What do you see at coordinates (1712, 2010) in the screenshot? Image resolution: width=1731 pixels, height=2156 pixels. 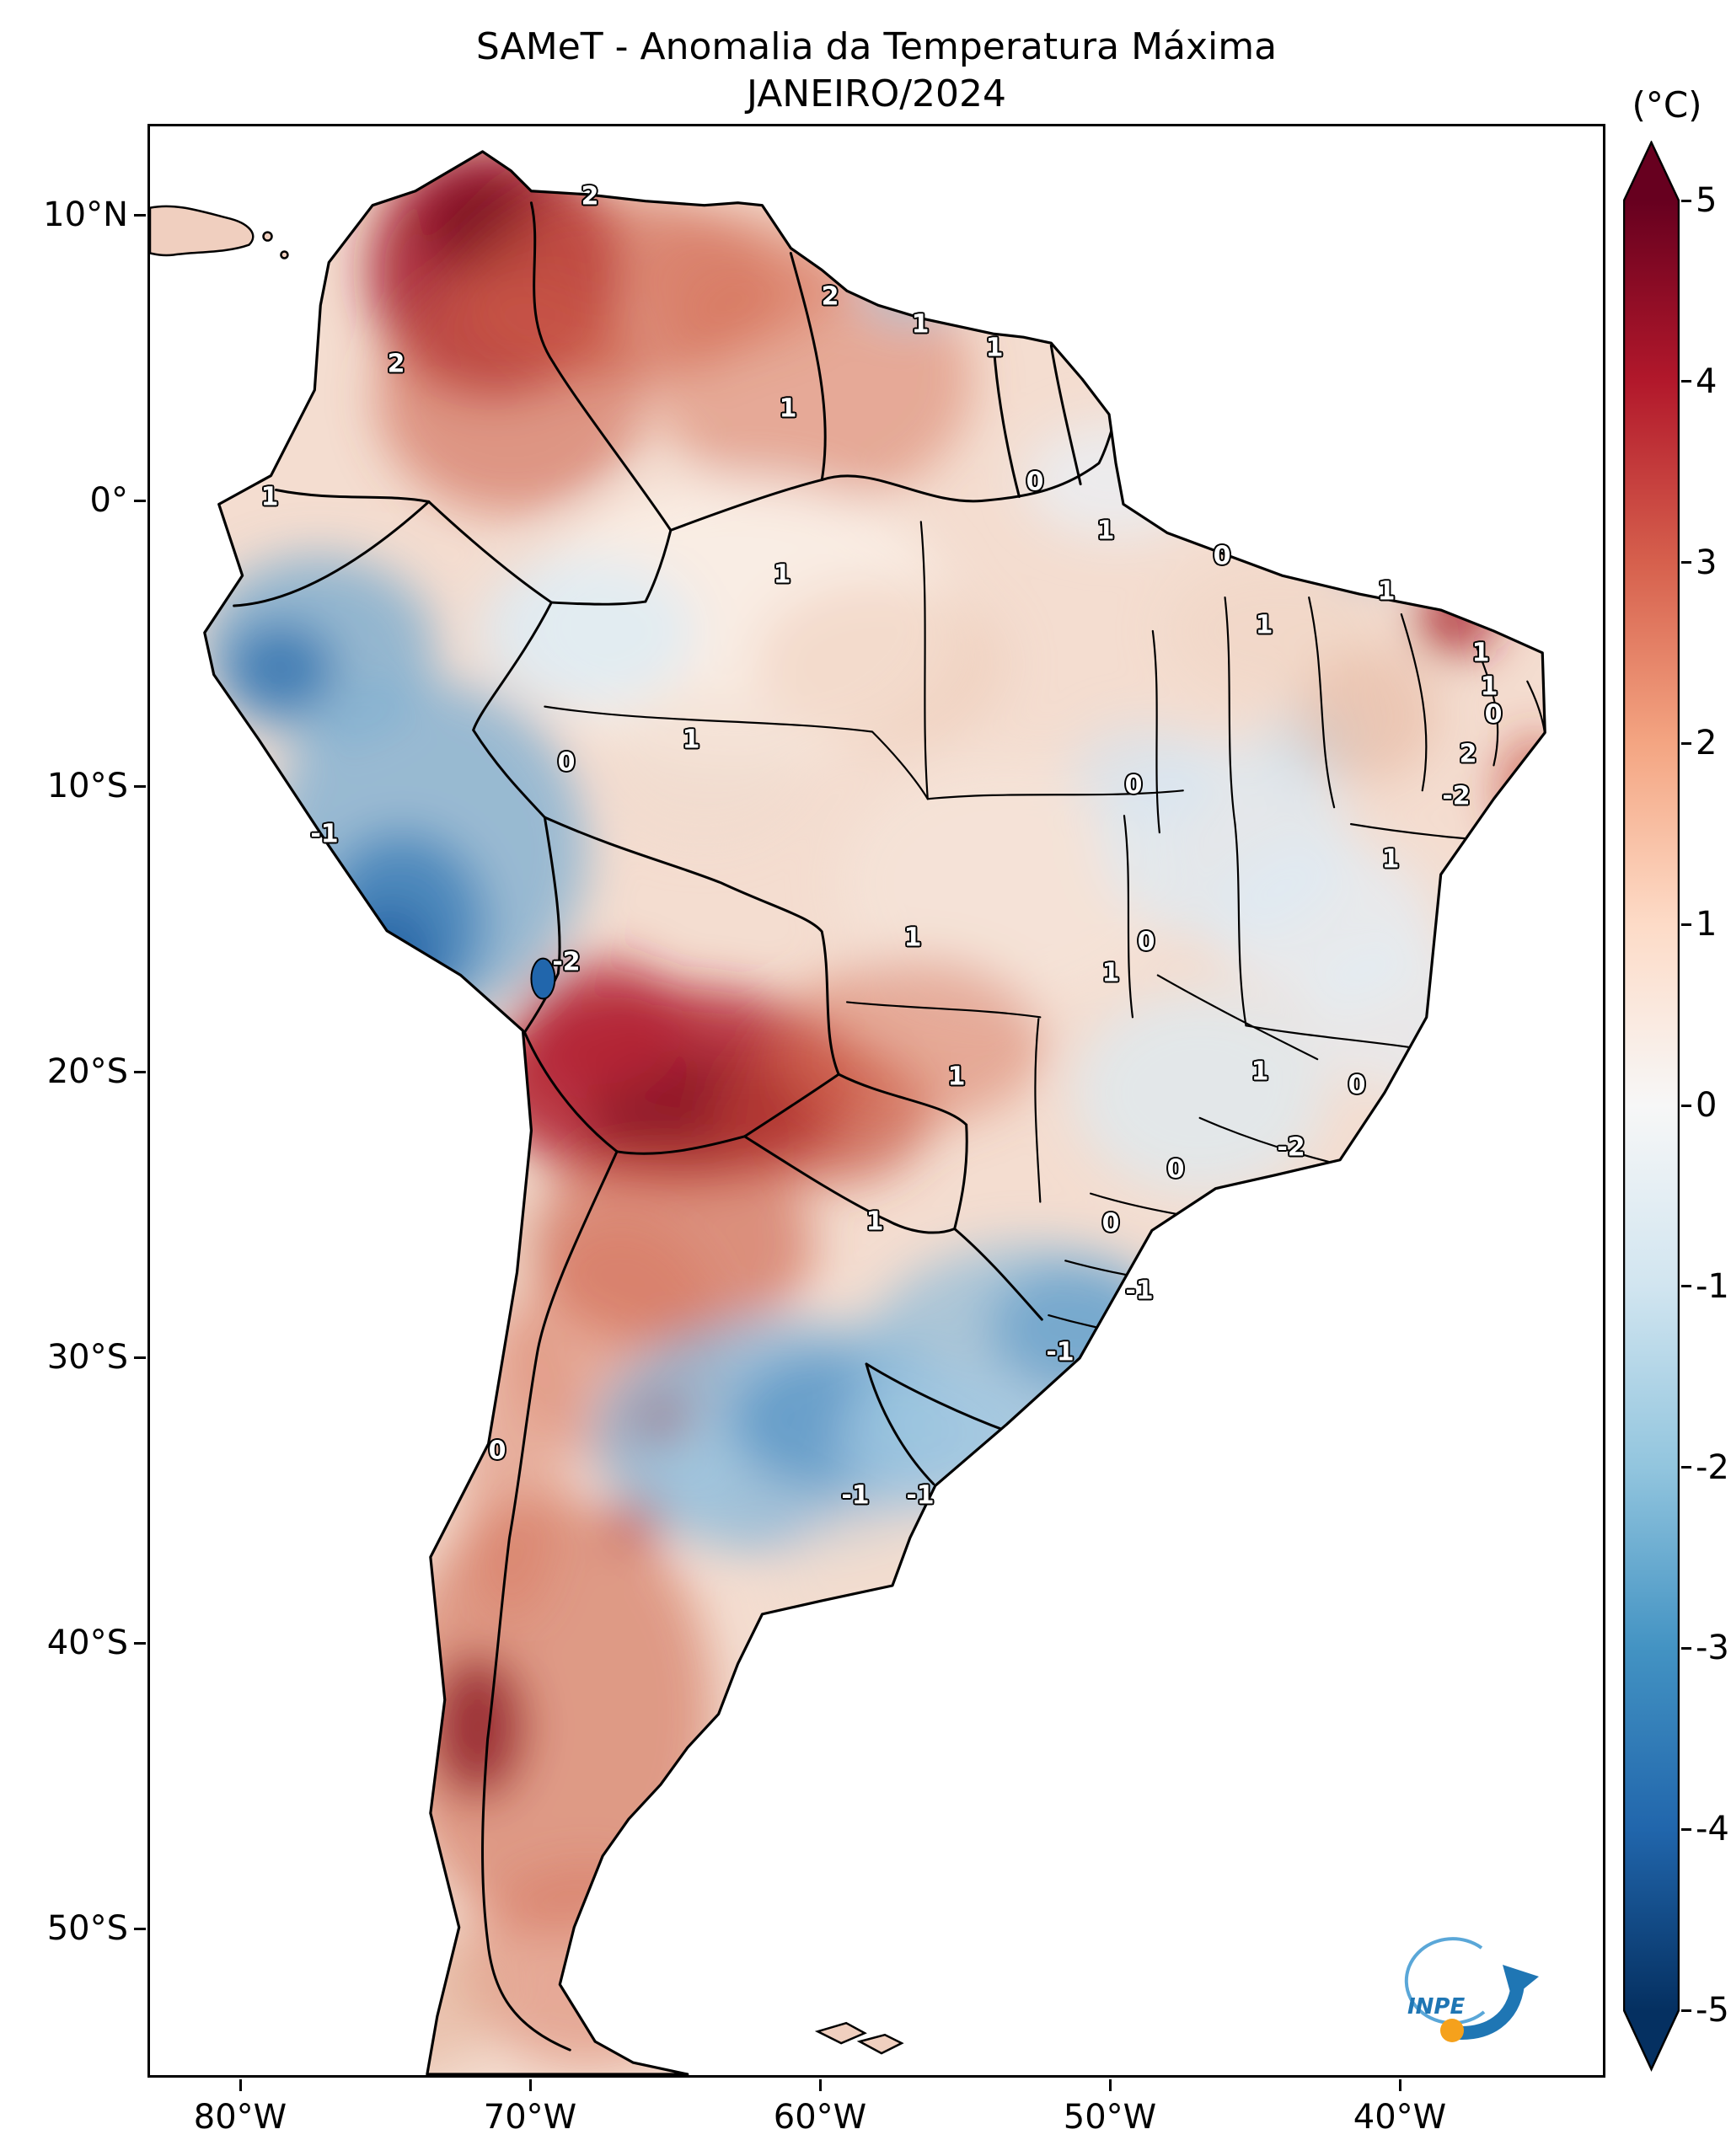 I see `colorbar-tick-label: -5` at bounding box center [1712, 2010].